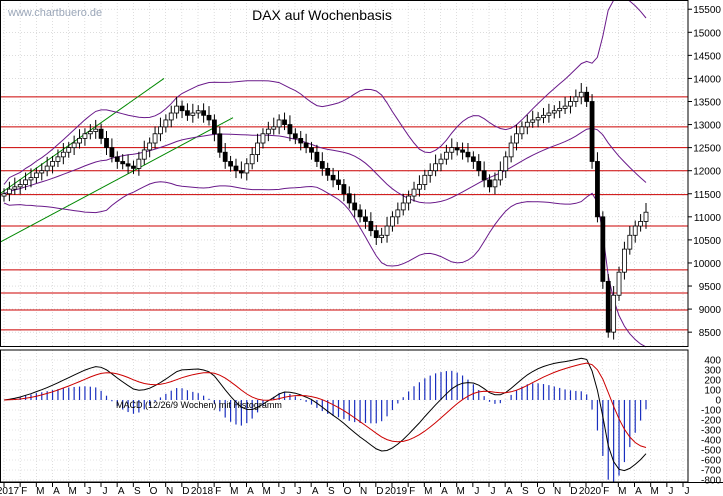  I want to click on macd-tick-label: -400, so click(711, 441).